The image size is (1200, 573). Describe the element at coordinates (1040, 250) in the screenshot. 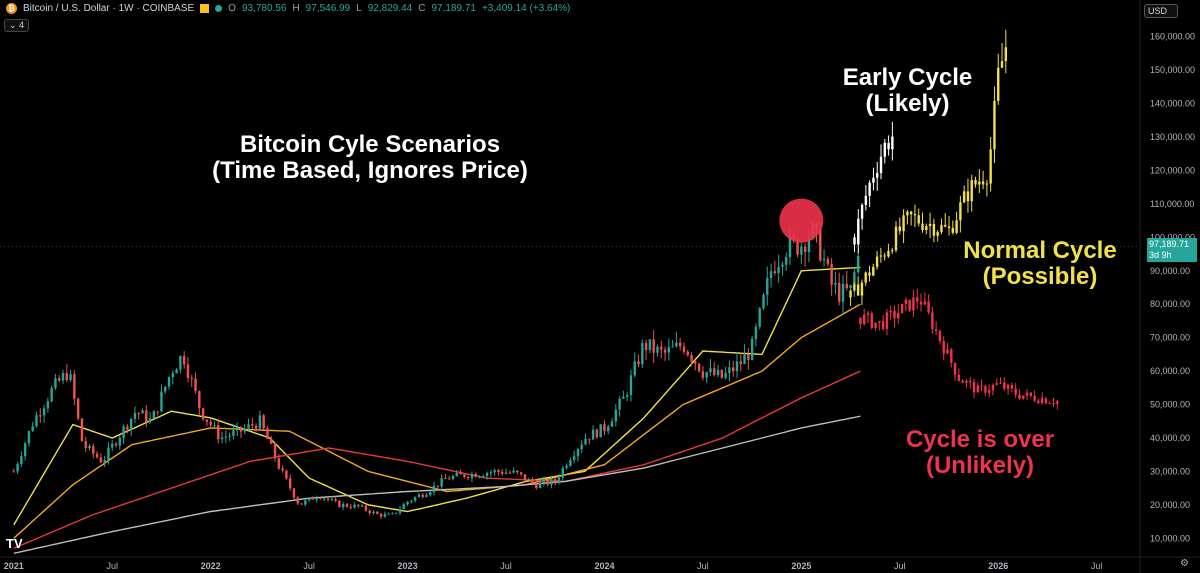

I see `normal-line1: Normal Cycle` at that location.